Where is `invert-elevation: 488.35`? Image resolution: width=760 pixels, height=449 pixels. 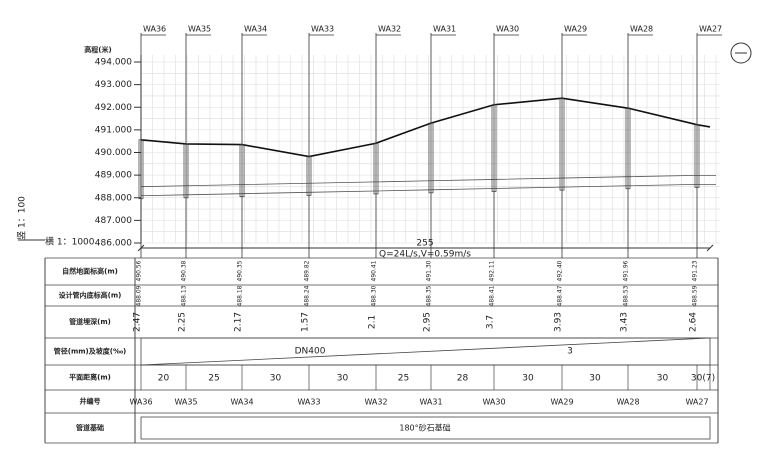
invert-elevation: 488.35 is located at coordinates (429, 295).